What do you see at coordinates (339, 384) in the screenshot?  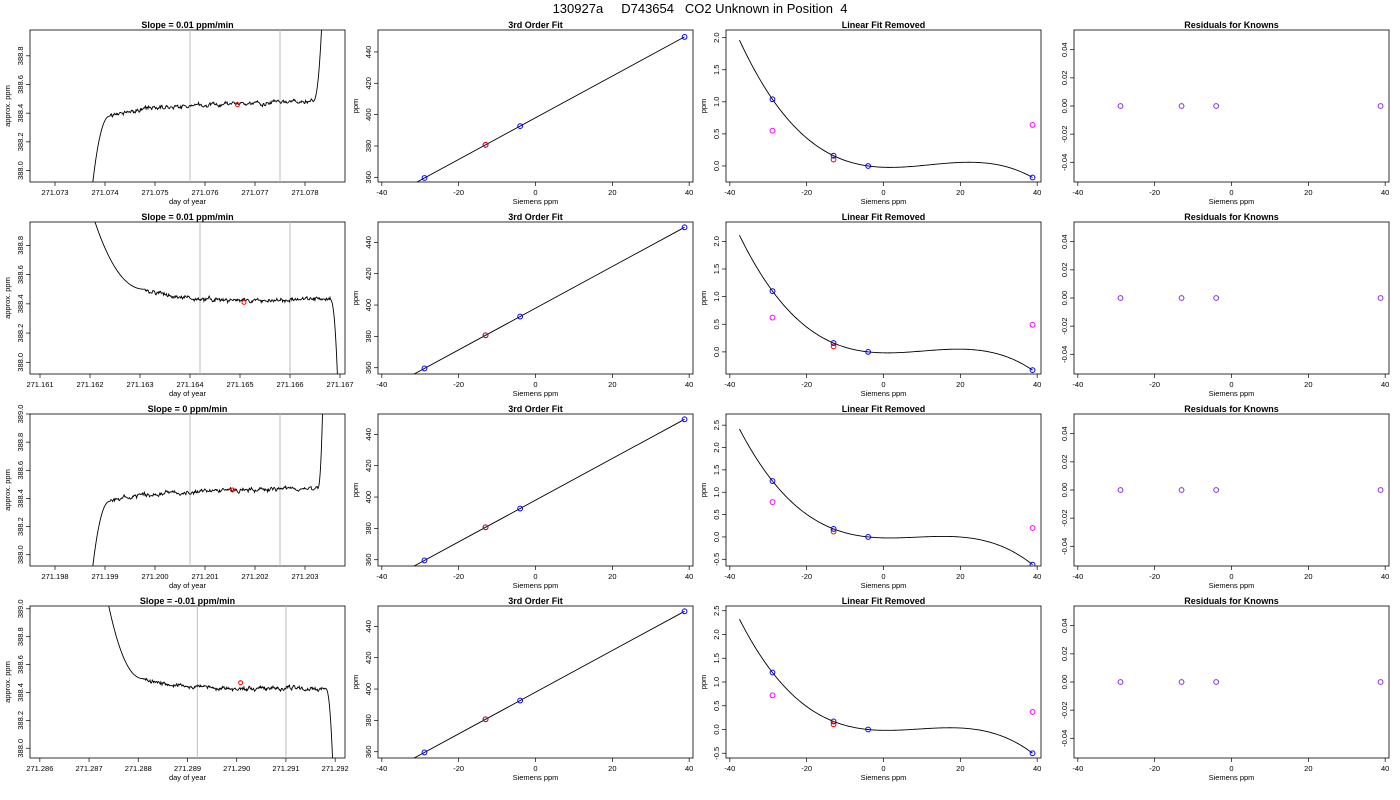 I see `x-tick-label: 271.167` at bounding box center [339, 384].